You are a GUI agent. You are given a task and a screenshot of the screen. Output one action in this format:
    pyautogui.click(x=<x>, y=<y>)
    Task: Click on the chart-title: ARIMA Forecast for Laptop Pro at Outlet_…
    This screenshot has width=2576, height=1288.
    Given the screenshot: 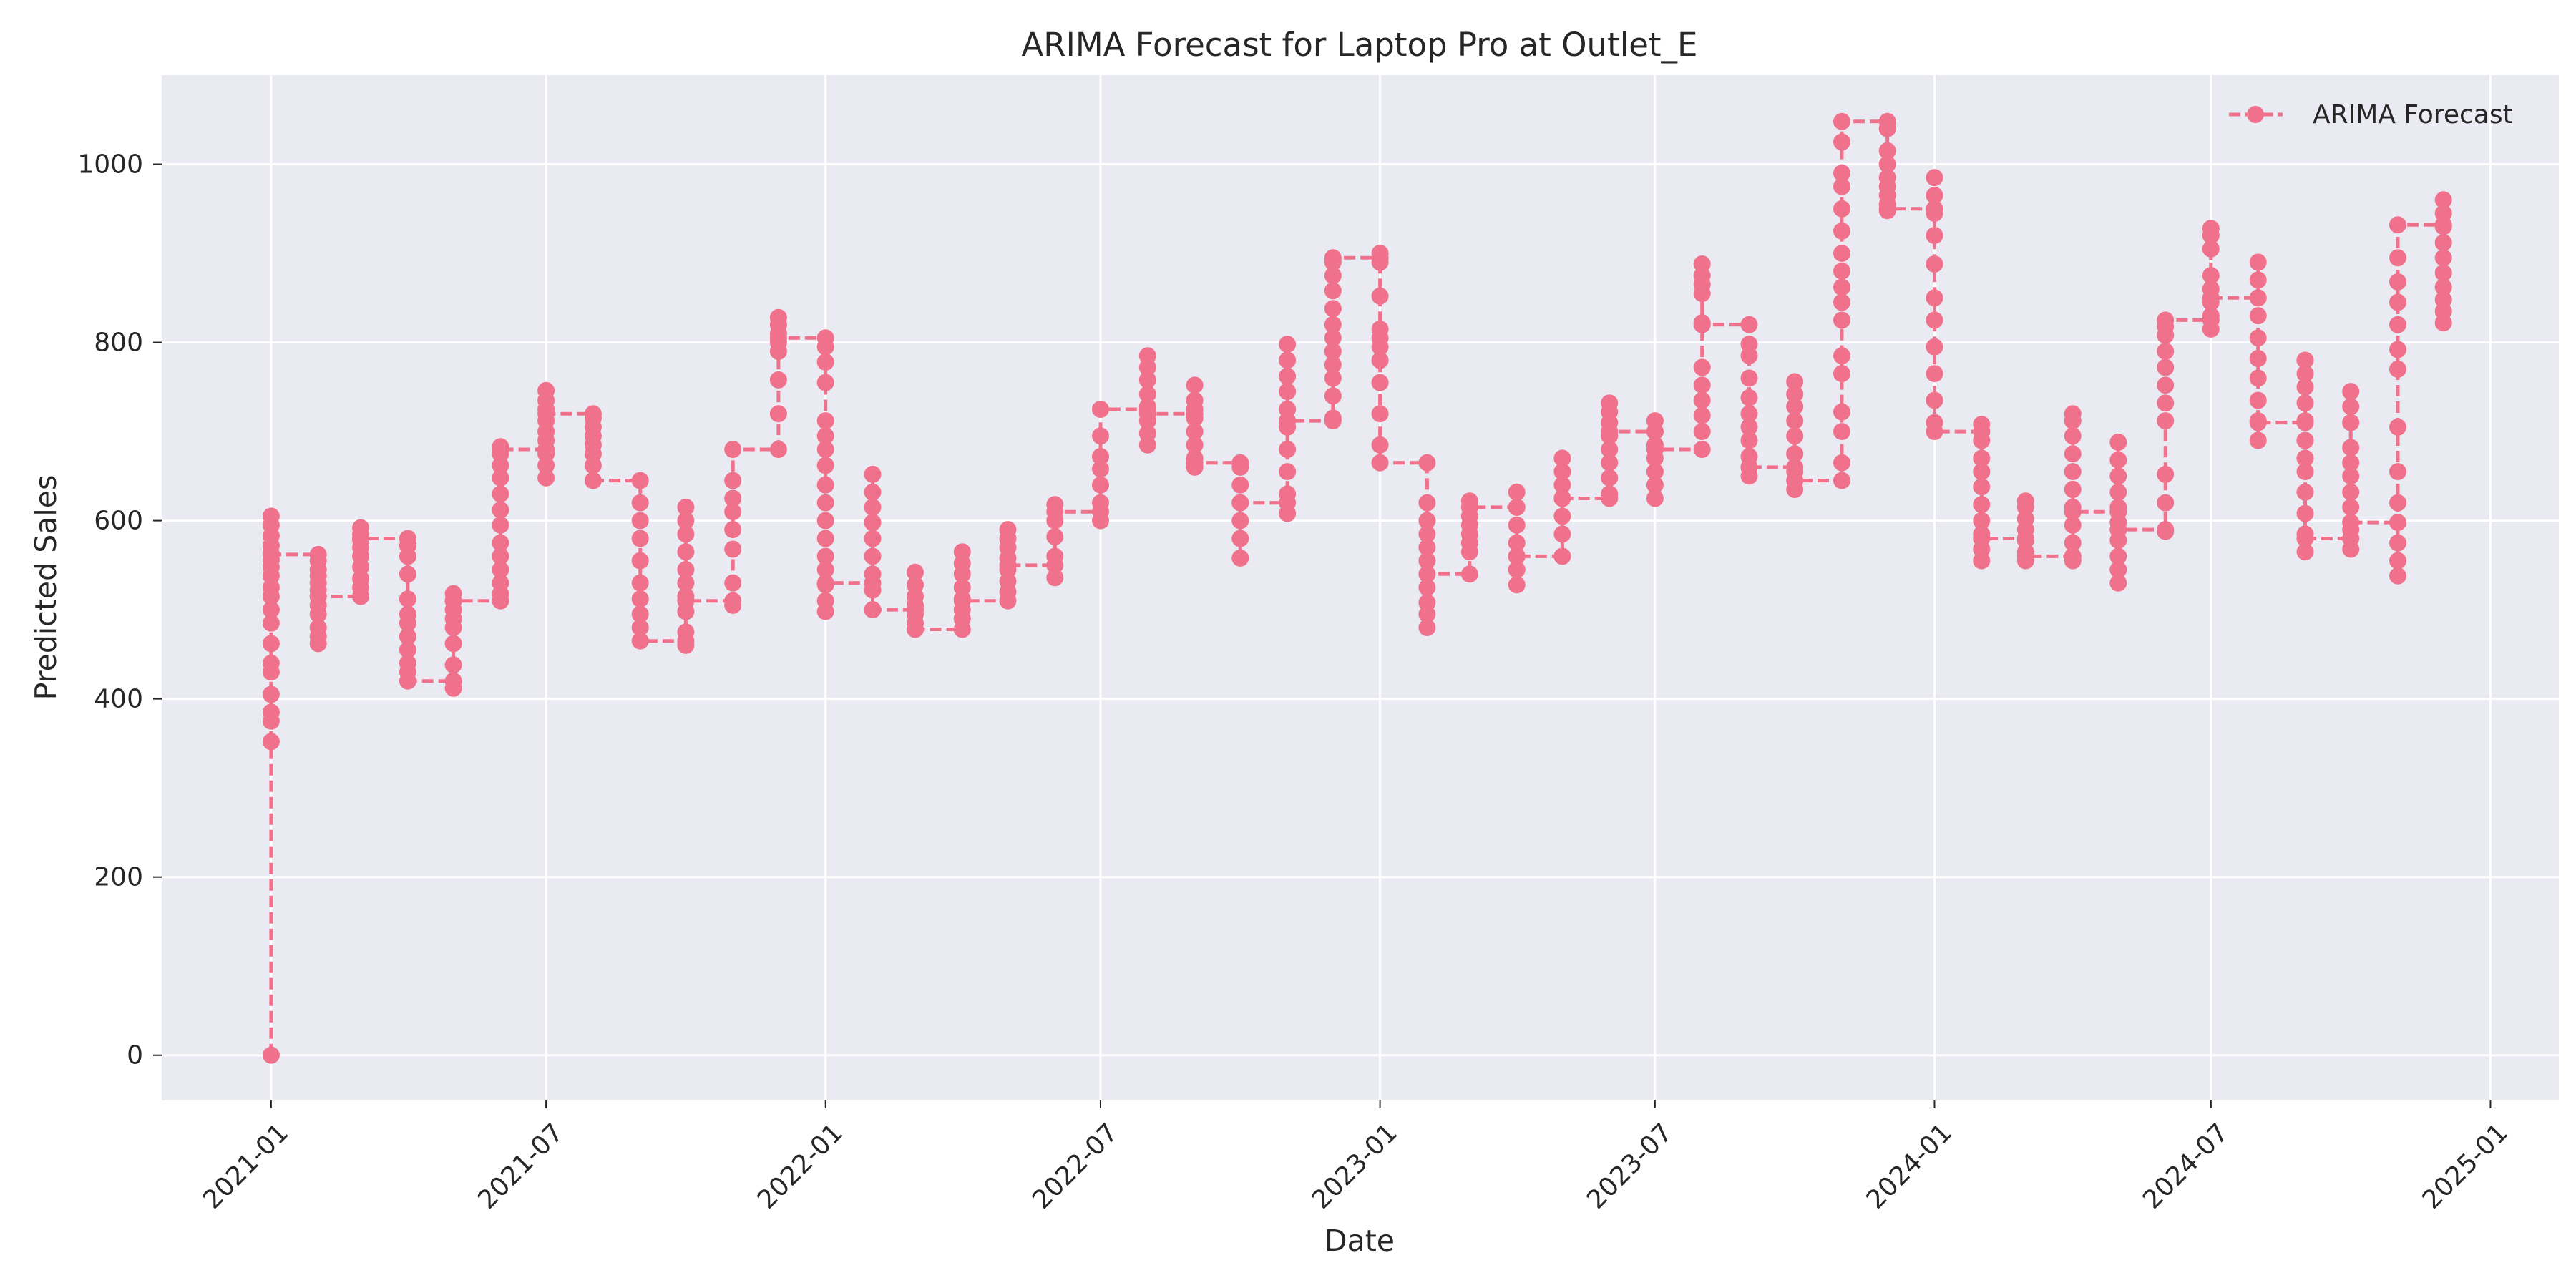 What is the action you would take?
    pyautogui.click(x=1360, y=45)
    